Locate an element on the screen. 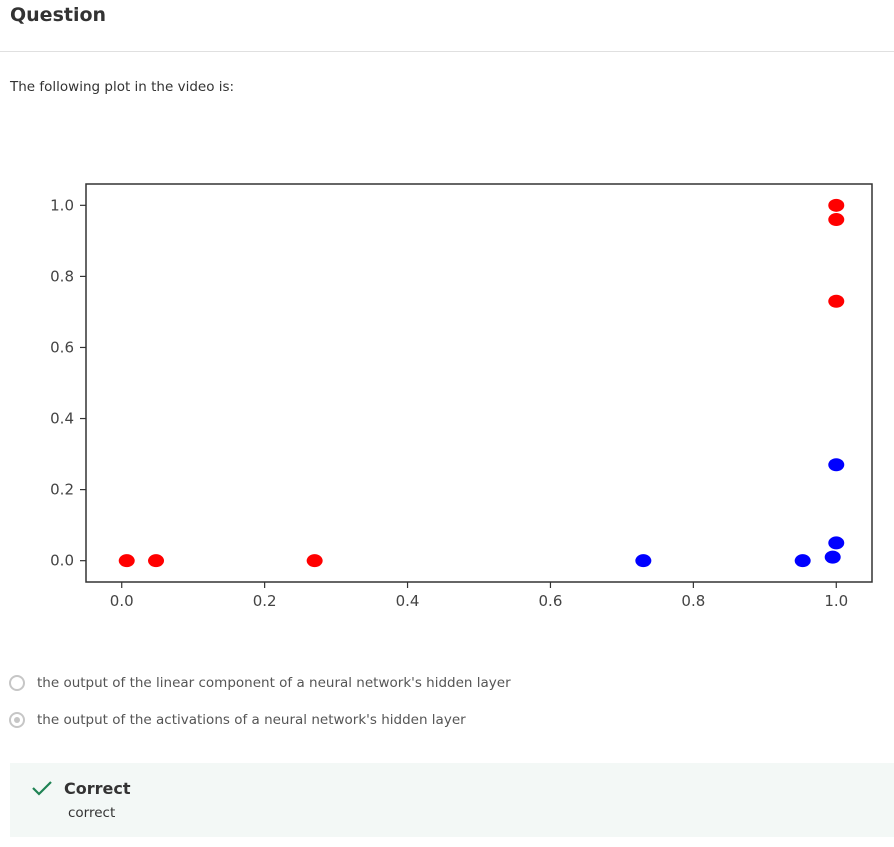  y-tick-label: 0.6 is located at coordinates (62, 347).